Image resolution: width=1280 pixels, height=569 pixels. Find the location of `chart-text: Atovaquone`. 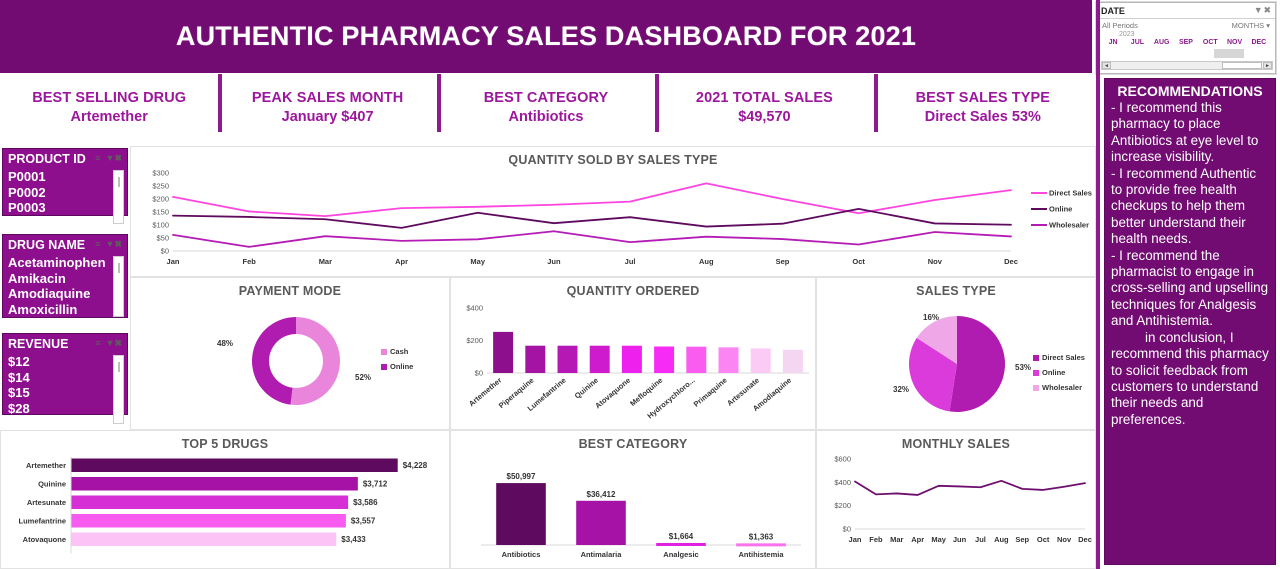

chart-text: Atovaquone is located at coordinates (612, 393).